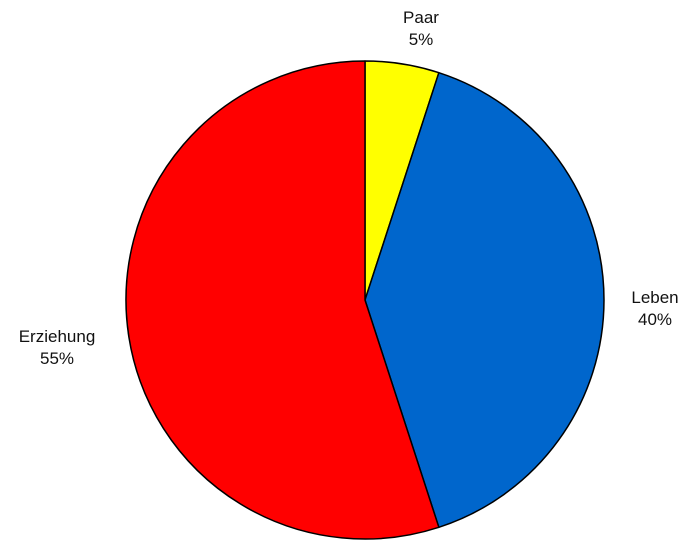 This screenshot has height=544, width=687. Describe the element at coordinates (654, 297) in the screenshot. I see `slice-name-label: Leben` at that location.